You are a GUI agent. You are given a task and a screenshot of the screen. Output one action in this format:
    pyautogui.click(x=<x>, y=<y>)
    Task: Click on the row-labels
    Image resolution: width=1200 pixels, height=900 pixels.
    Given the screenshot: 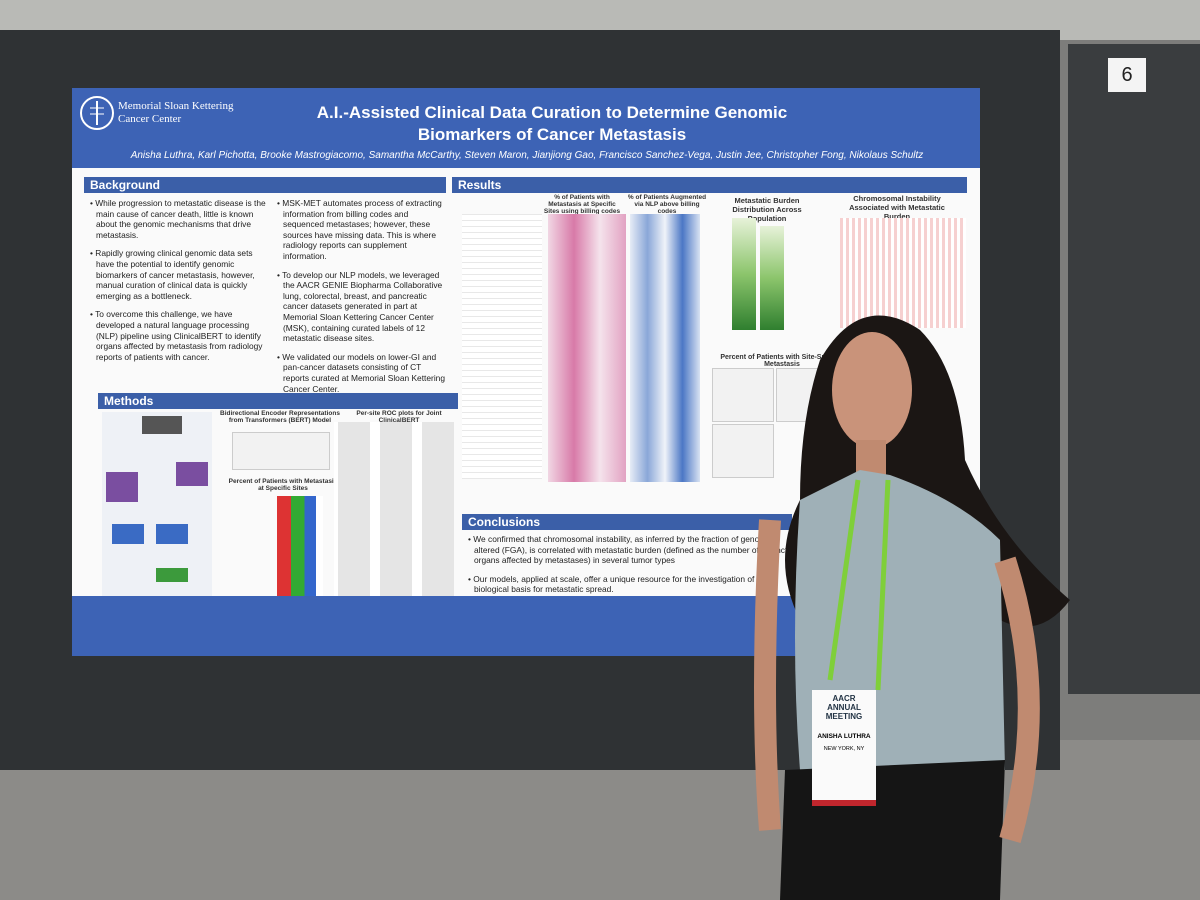 What is the action you would take?
    pyautogui.click(x=502, y=346)
    